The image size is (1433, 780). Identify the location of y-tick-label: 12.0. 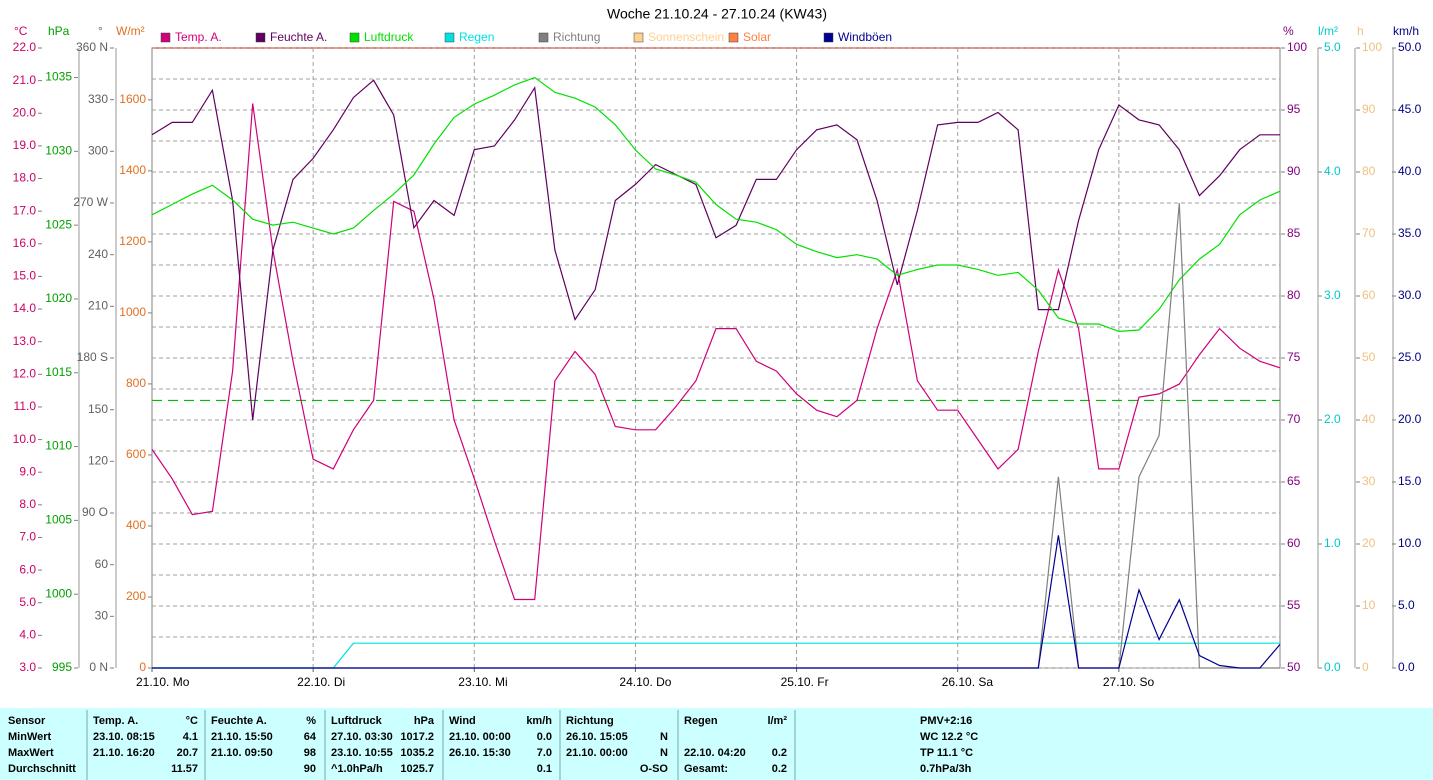
(25, 373).